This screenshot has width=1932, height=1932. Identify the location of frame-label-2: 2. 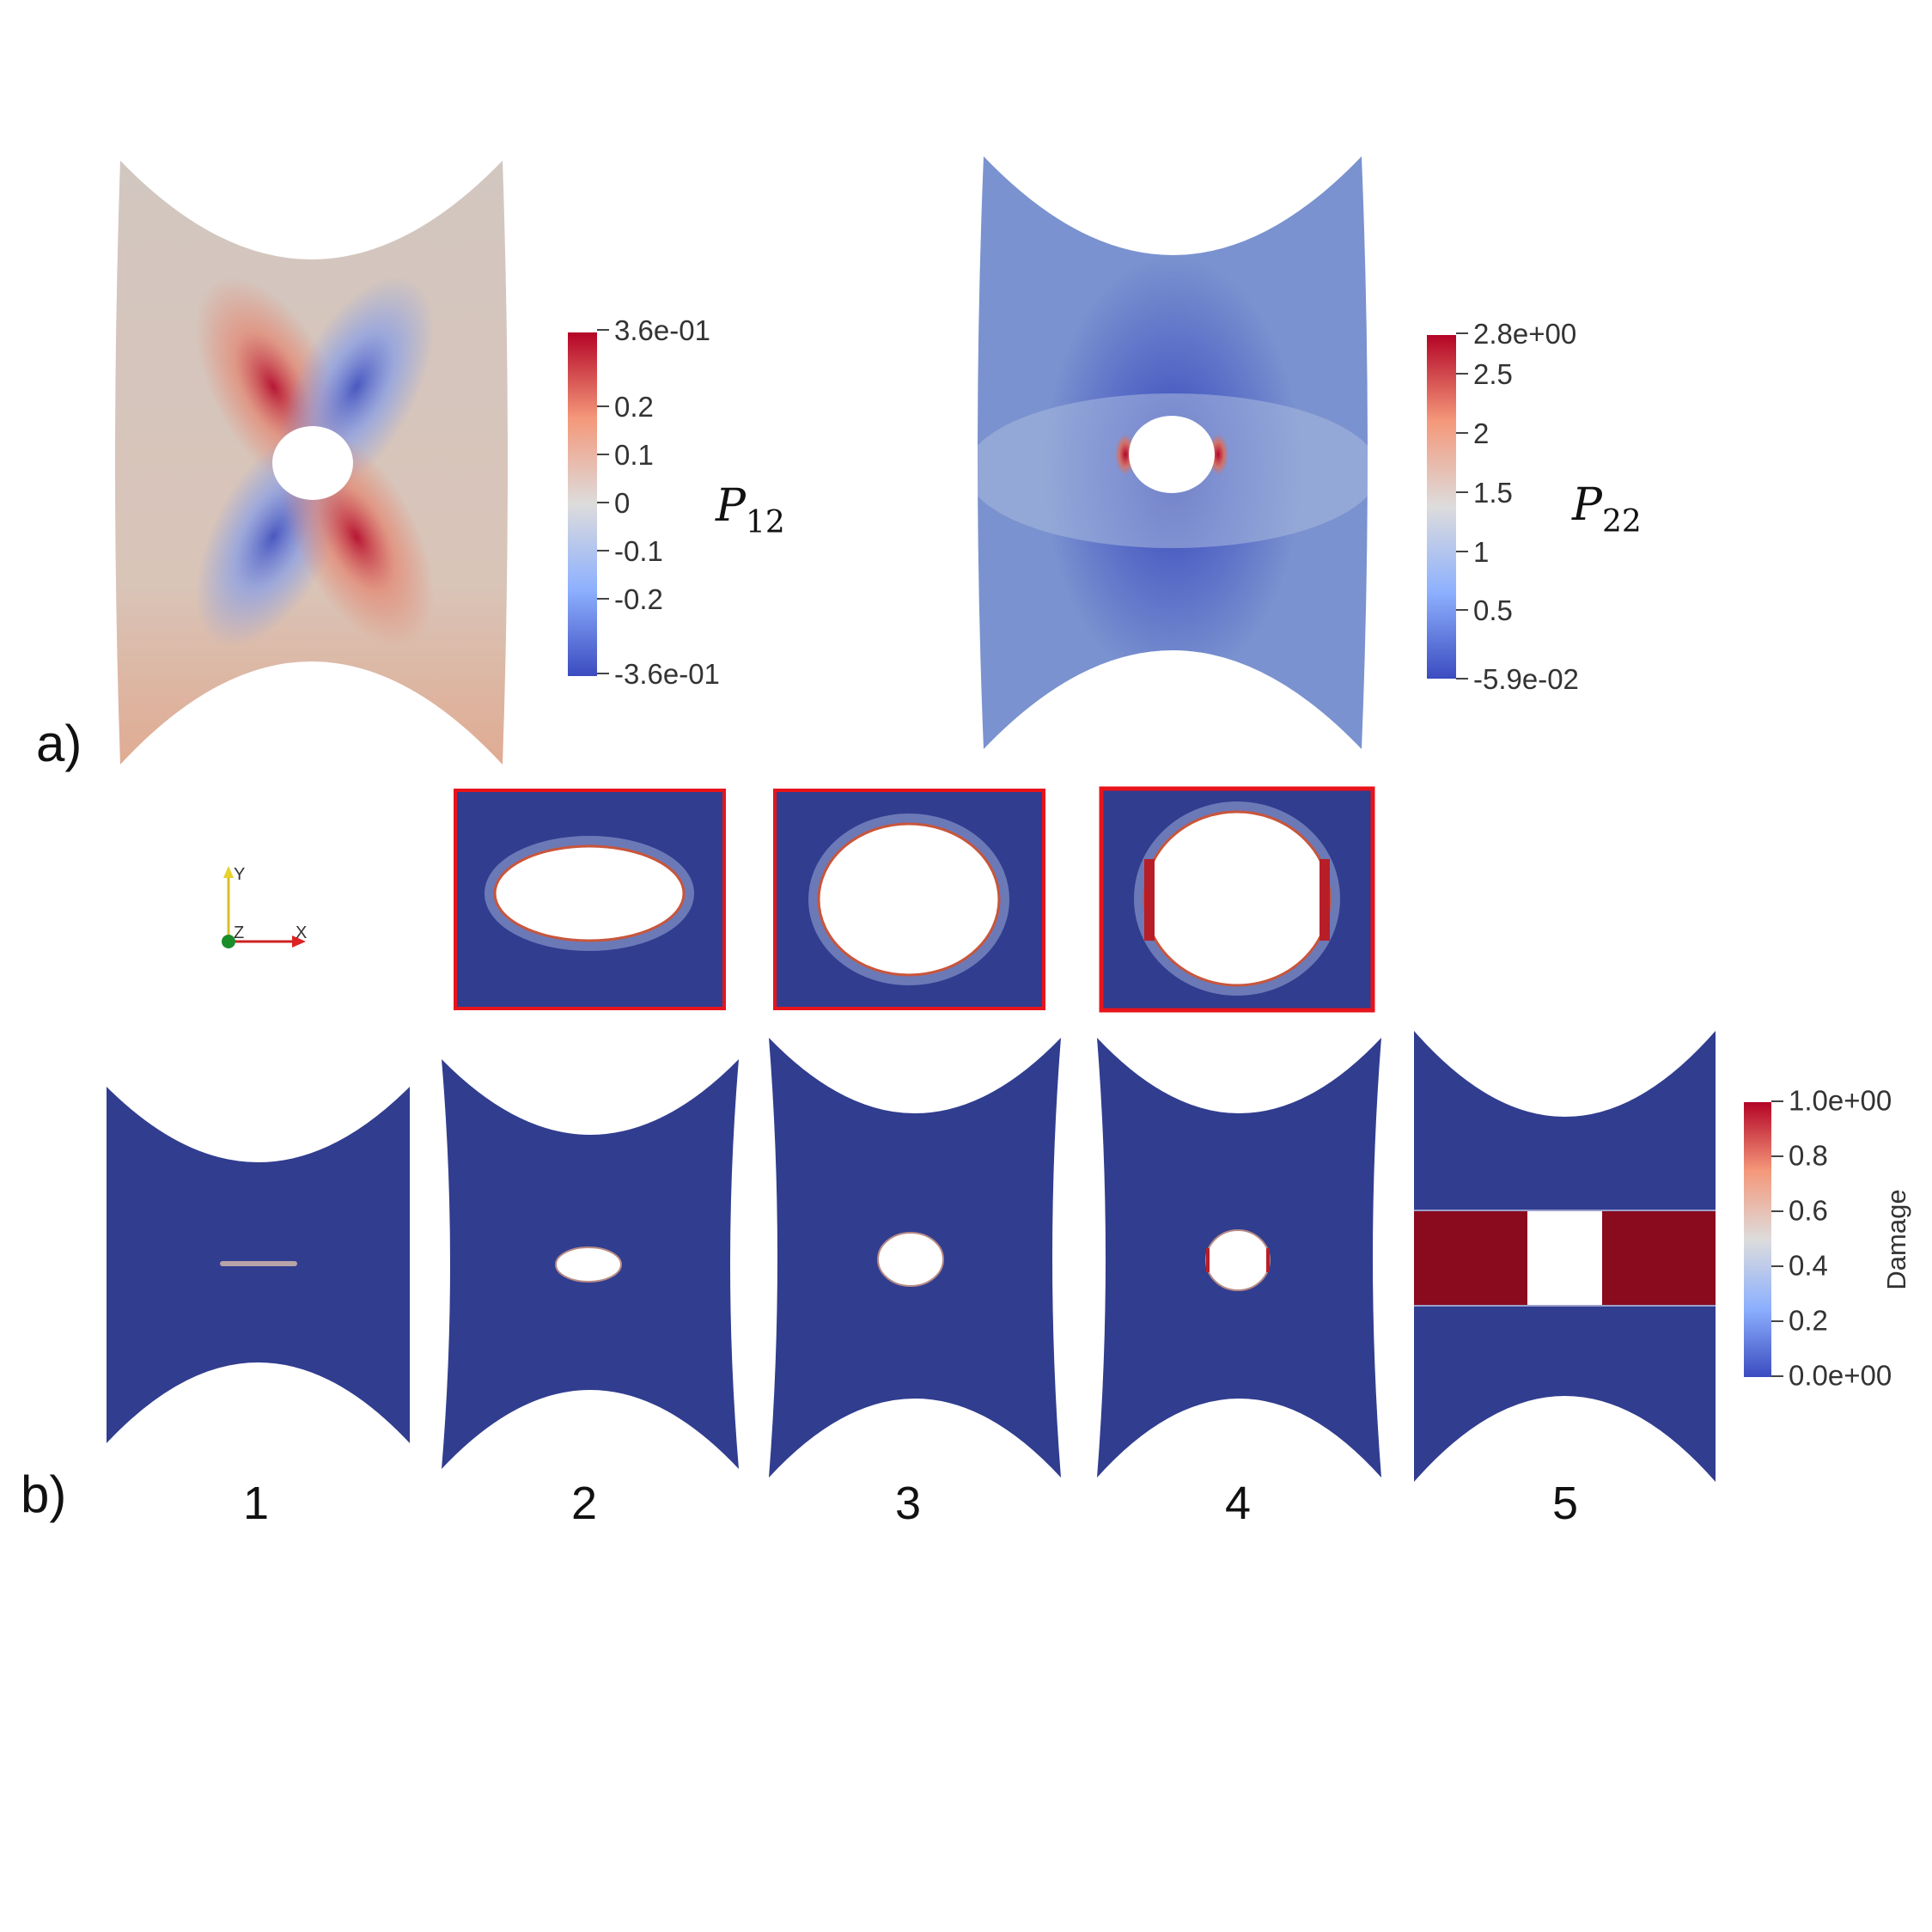
(584, 1503).